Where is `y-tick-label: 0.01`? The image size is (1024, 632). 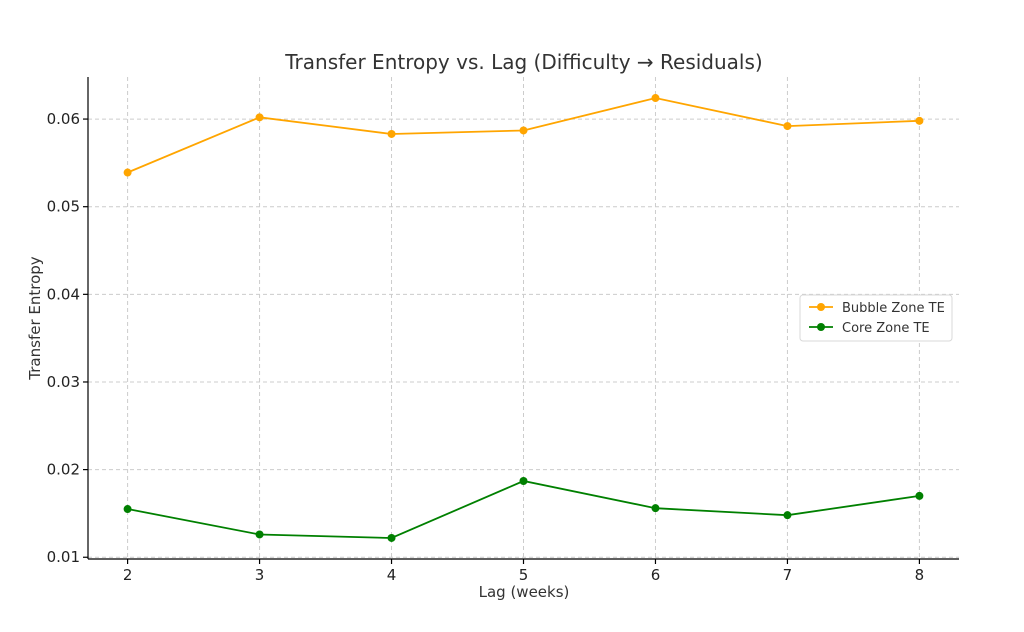
y-tick-label: 0.01 is located at coordinates (63, 557).